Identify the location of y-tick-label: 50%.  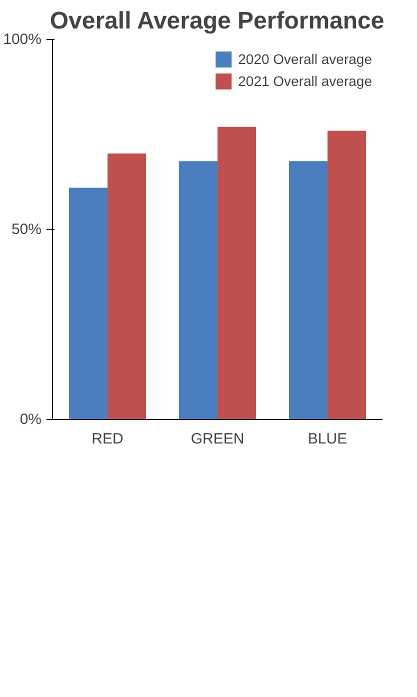
(26, 229).